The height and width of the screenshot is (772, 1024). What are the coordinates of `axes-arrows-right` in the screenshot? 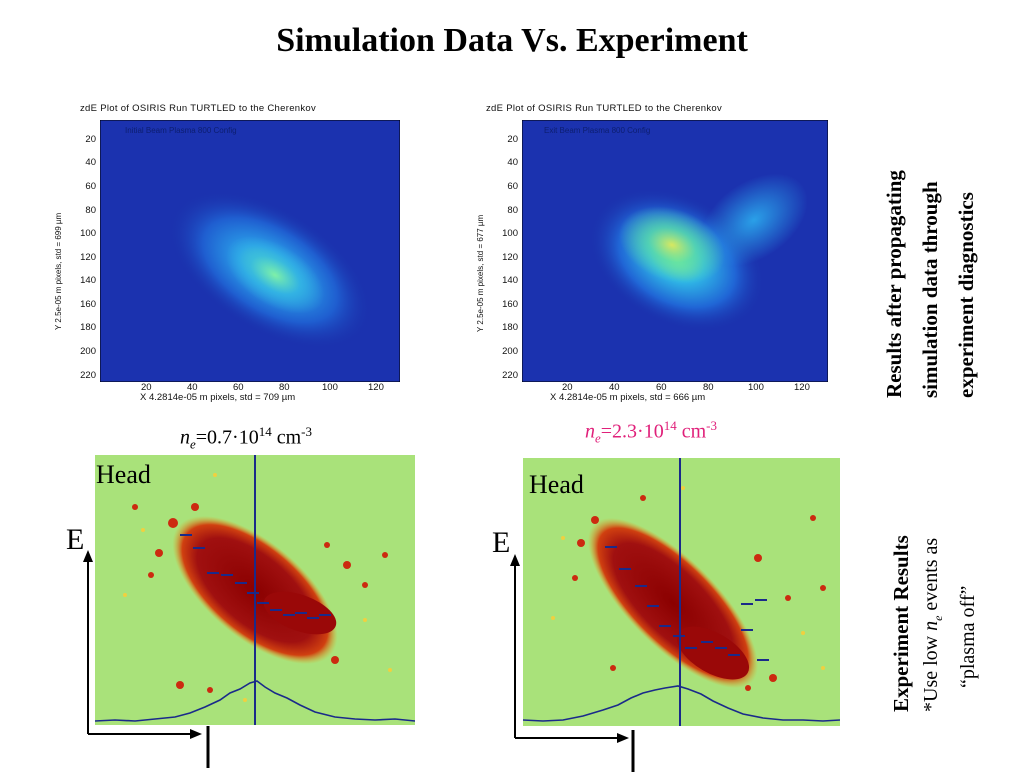 It's located at (572, 663).